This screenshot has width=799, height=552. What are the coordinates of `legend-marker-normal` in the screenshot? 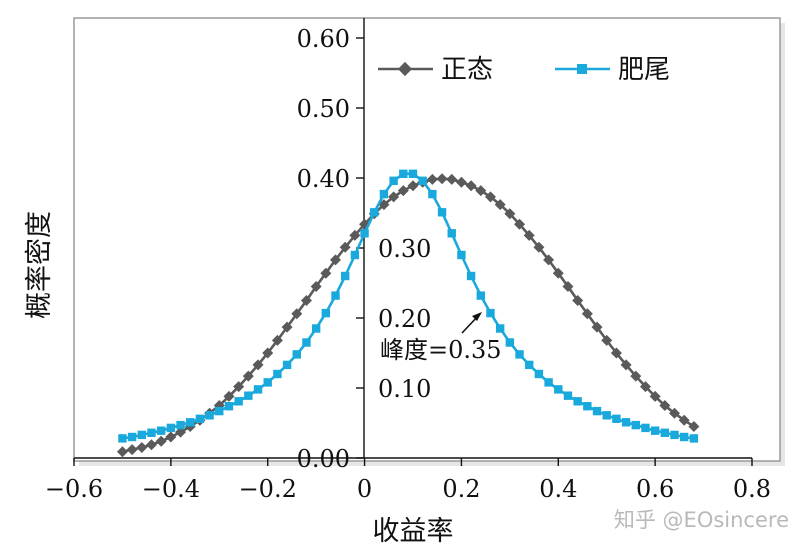 It's located at (405, 69).